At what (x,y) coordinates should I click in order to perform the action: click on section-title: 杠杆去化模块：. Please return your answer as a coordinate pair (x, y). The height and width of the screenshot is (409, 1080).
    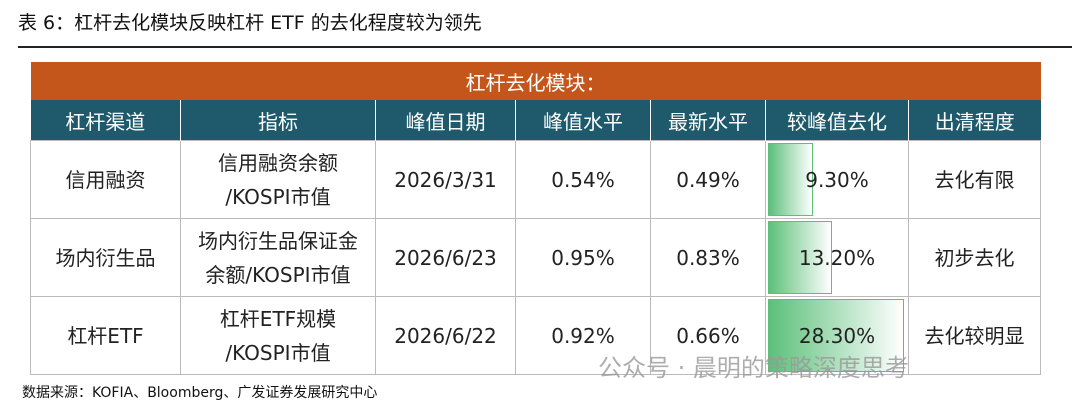
    Looking at the image, I should click on (535, 82).